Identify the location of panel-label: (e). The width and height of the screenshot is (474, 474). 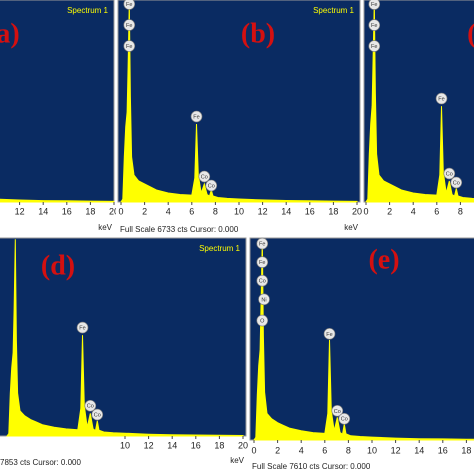
(383, 259).